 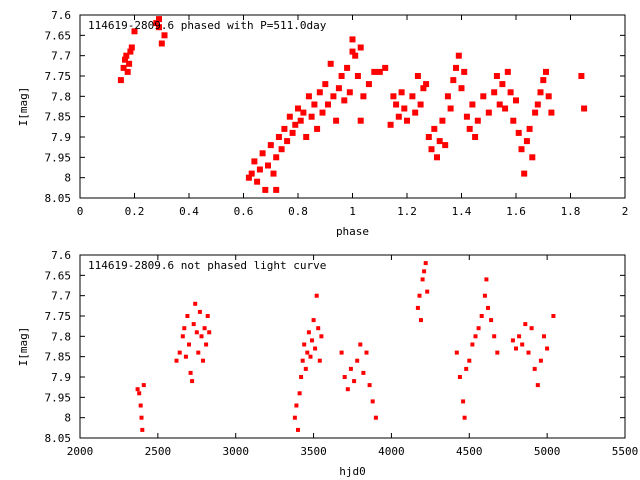 I want to click on x-tick-label: 0, so click(x=80, y=211).